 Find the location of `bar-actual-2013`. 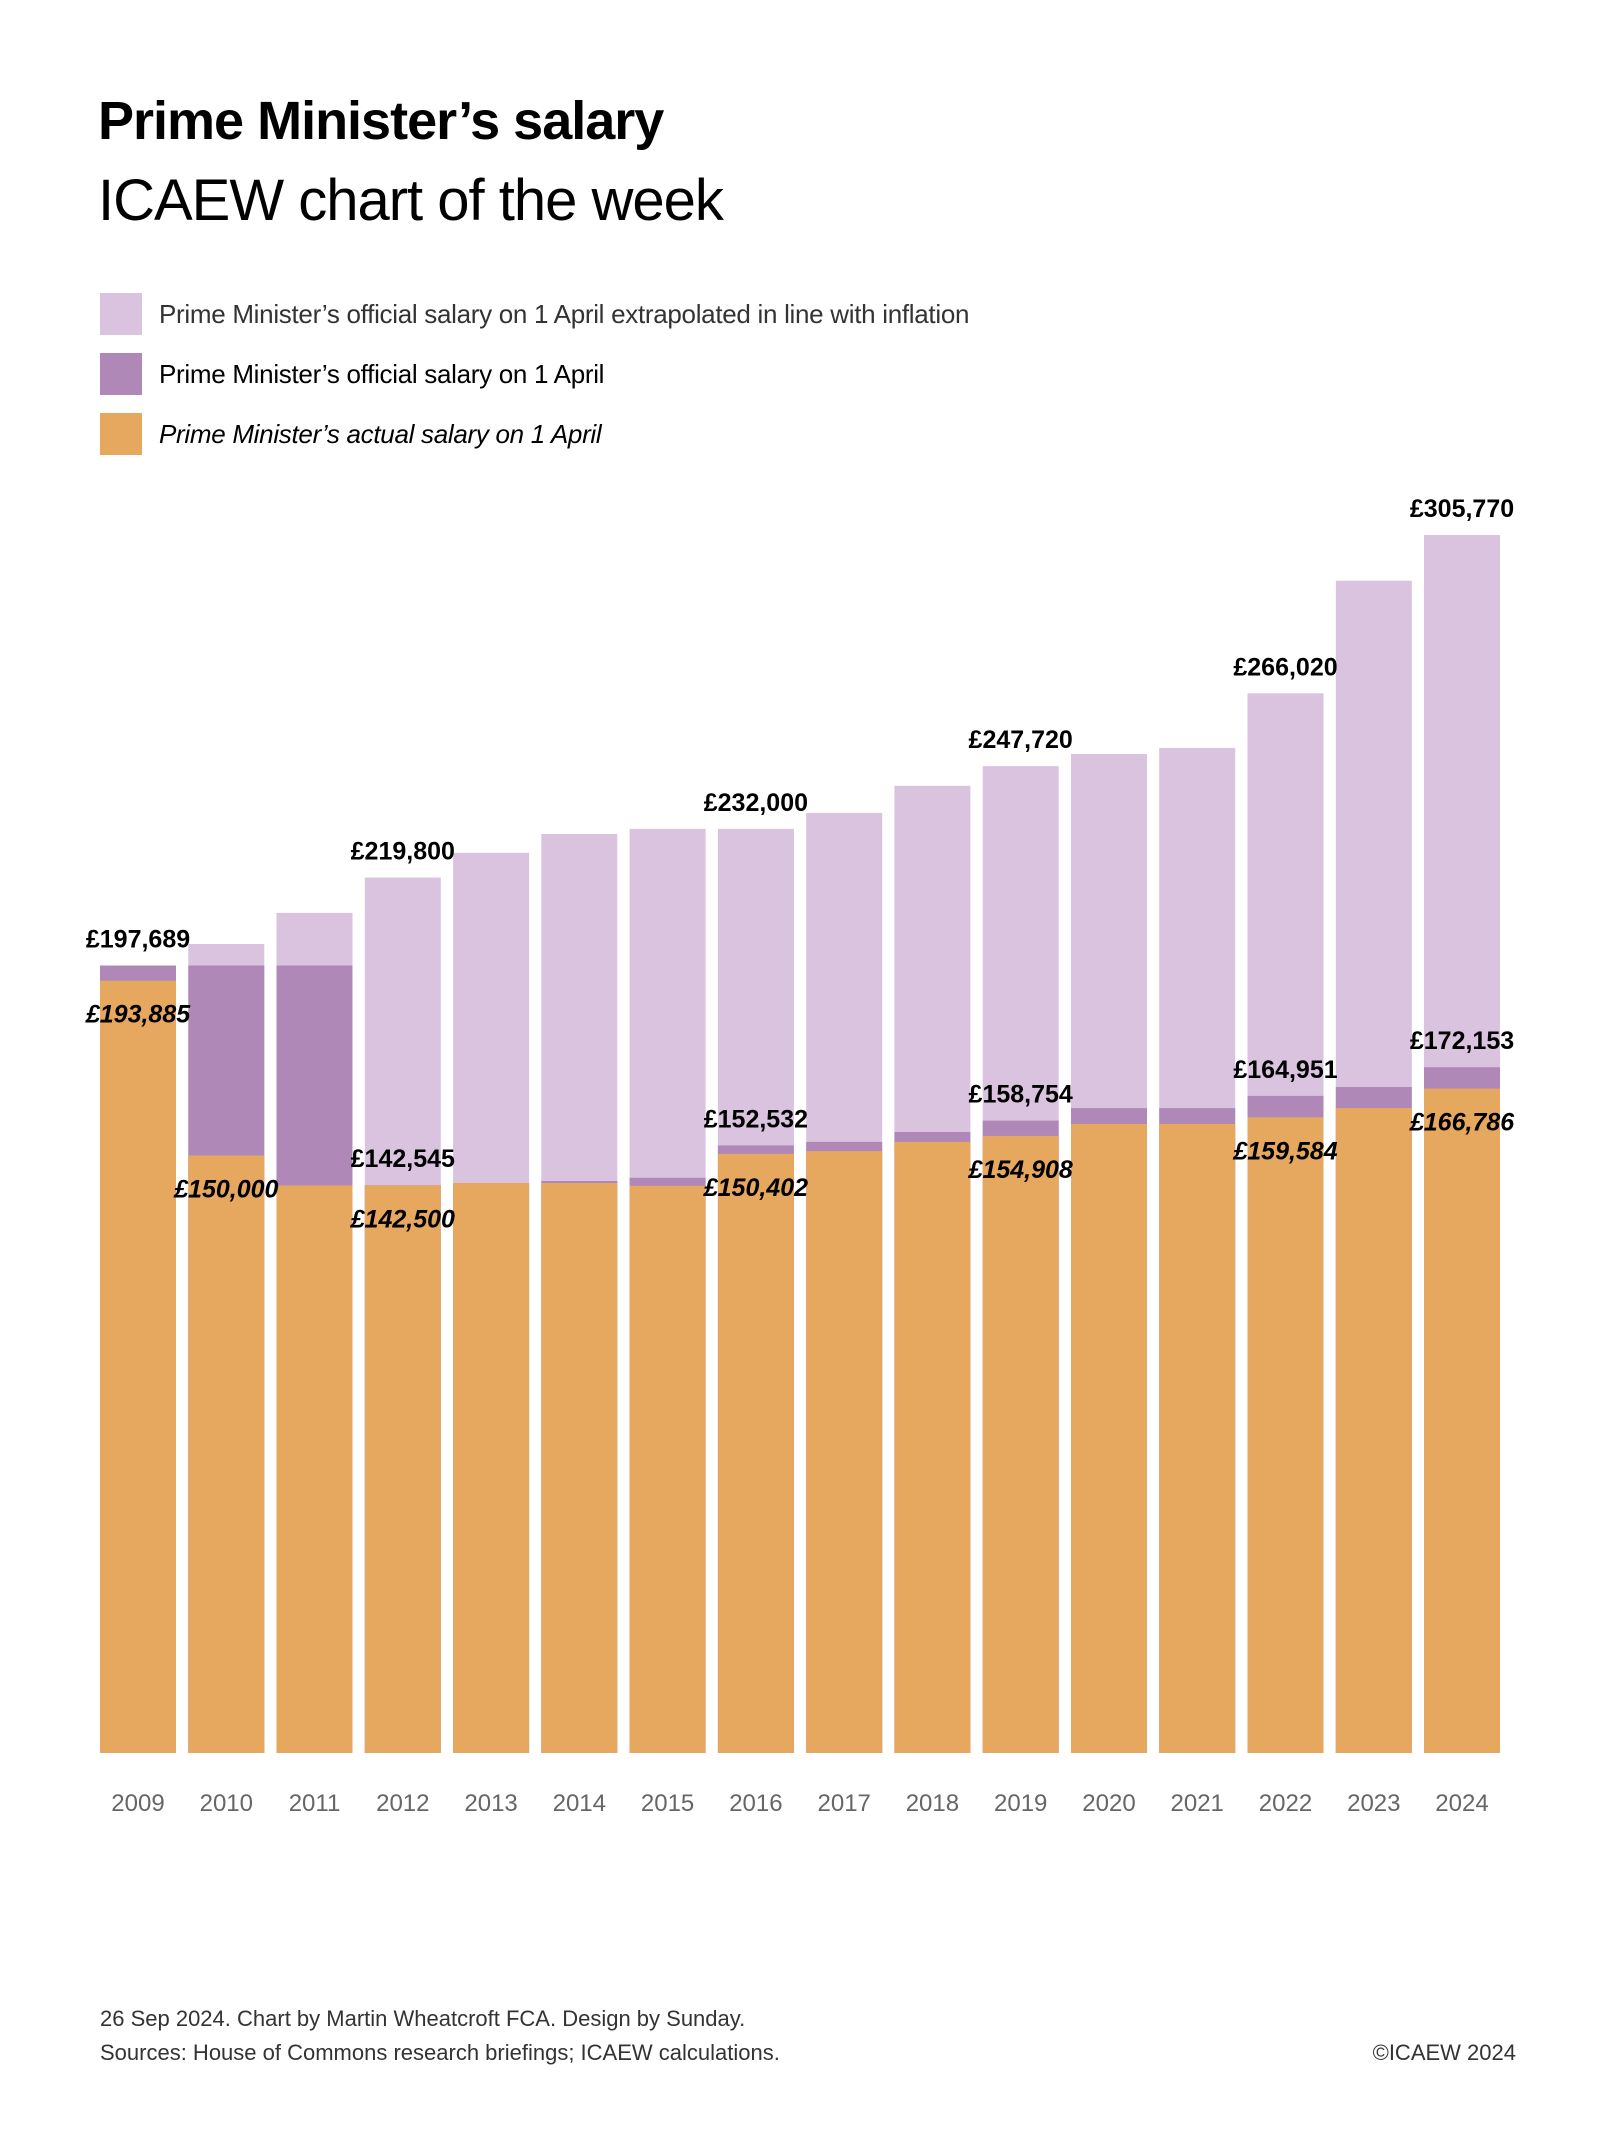

bar-actual-2013 is located at coordinates (491, 1468).